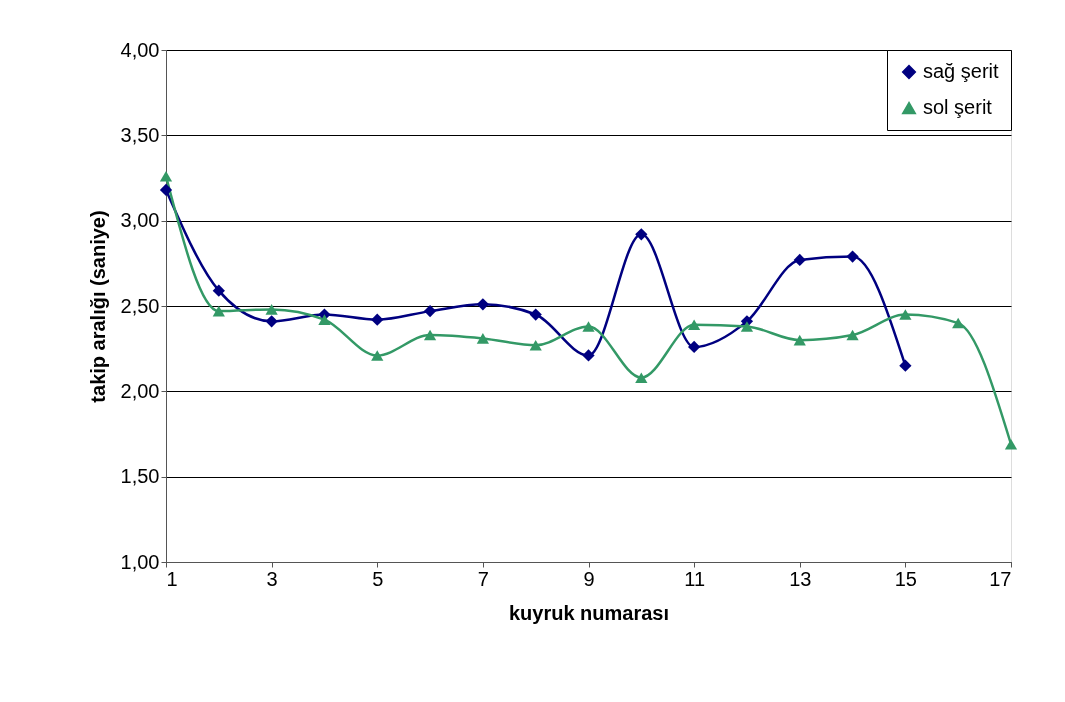 Image resolution: width=1065 pixels, height=702 pixels. What do you see at coordinates (958, 107) in the screenshot?
I see `legend-label: sol şerit` at bounding box center [958, 107].